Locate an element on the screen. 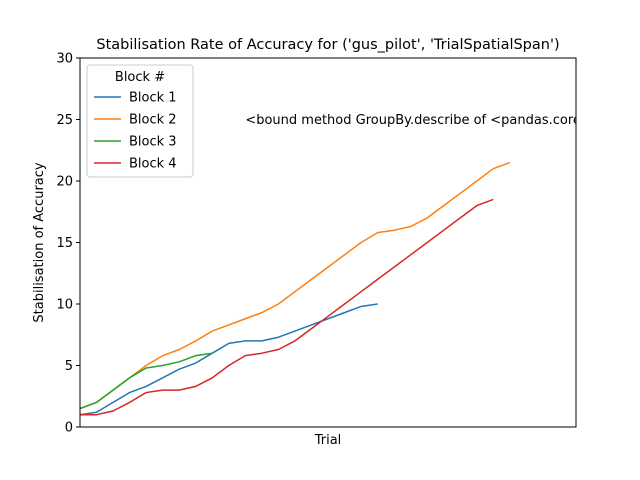 The width and height of the screenshot is (640, 480). y-tick-label: 0 is located at coordinates (69, 428).